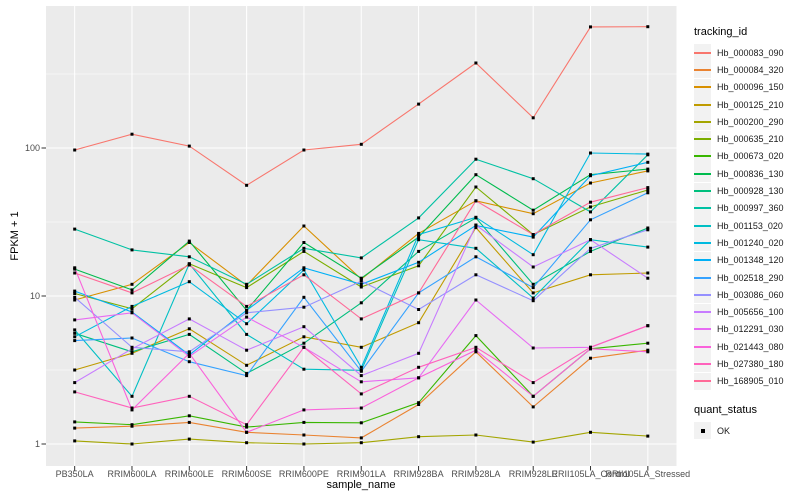 This screenshot has height=500, width=800. Describe the element at coordinates (750, 173) in the screenshot. I see `legend-item-label: Hb_000836_130` at that location.